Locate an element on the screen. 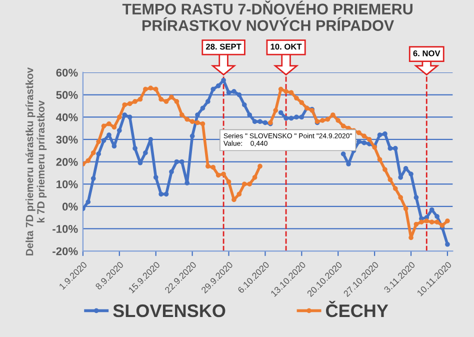  y-tick-label: 30% is located at coordinates (67, 140).